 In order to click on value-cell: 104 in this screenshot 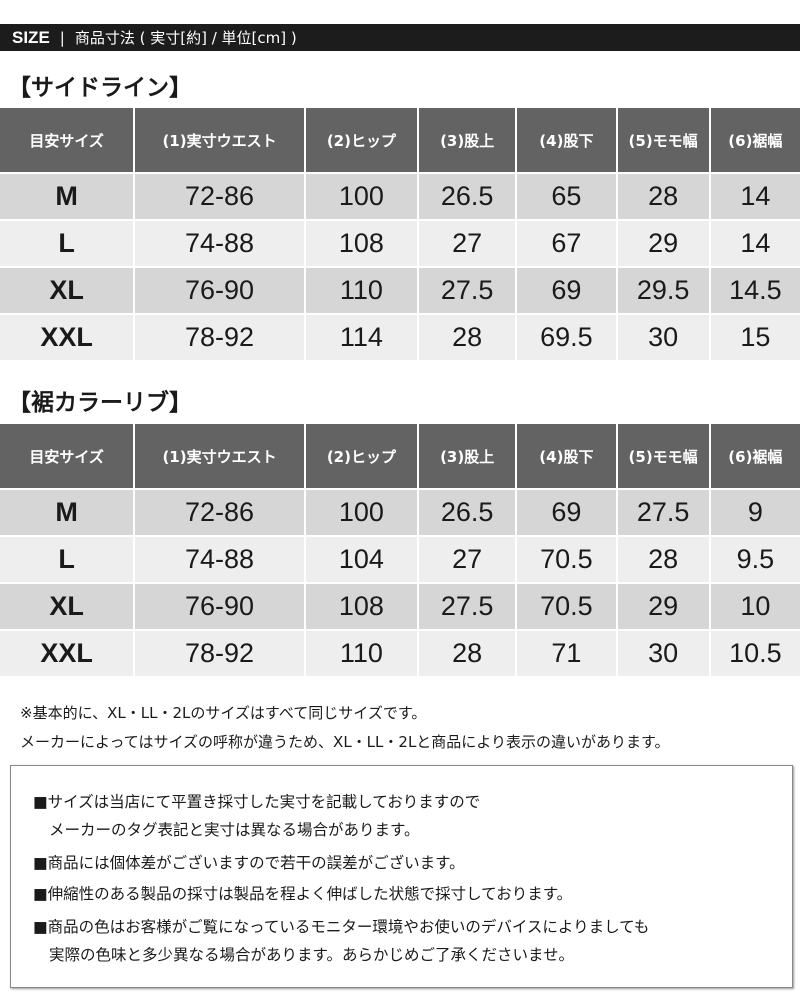, I will do `click(361, 559)`.